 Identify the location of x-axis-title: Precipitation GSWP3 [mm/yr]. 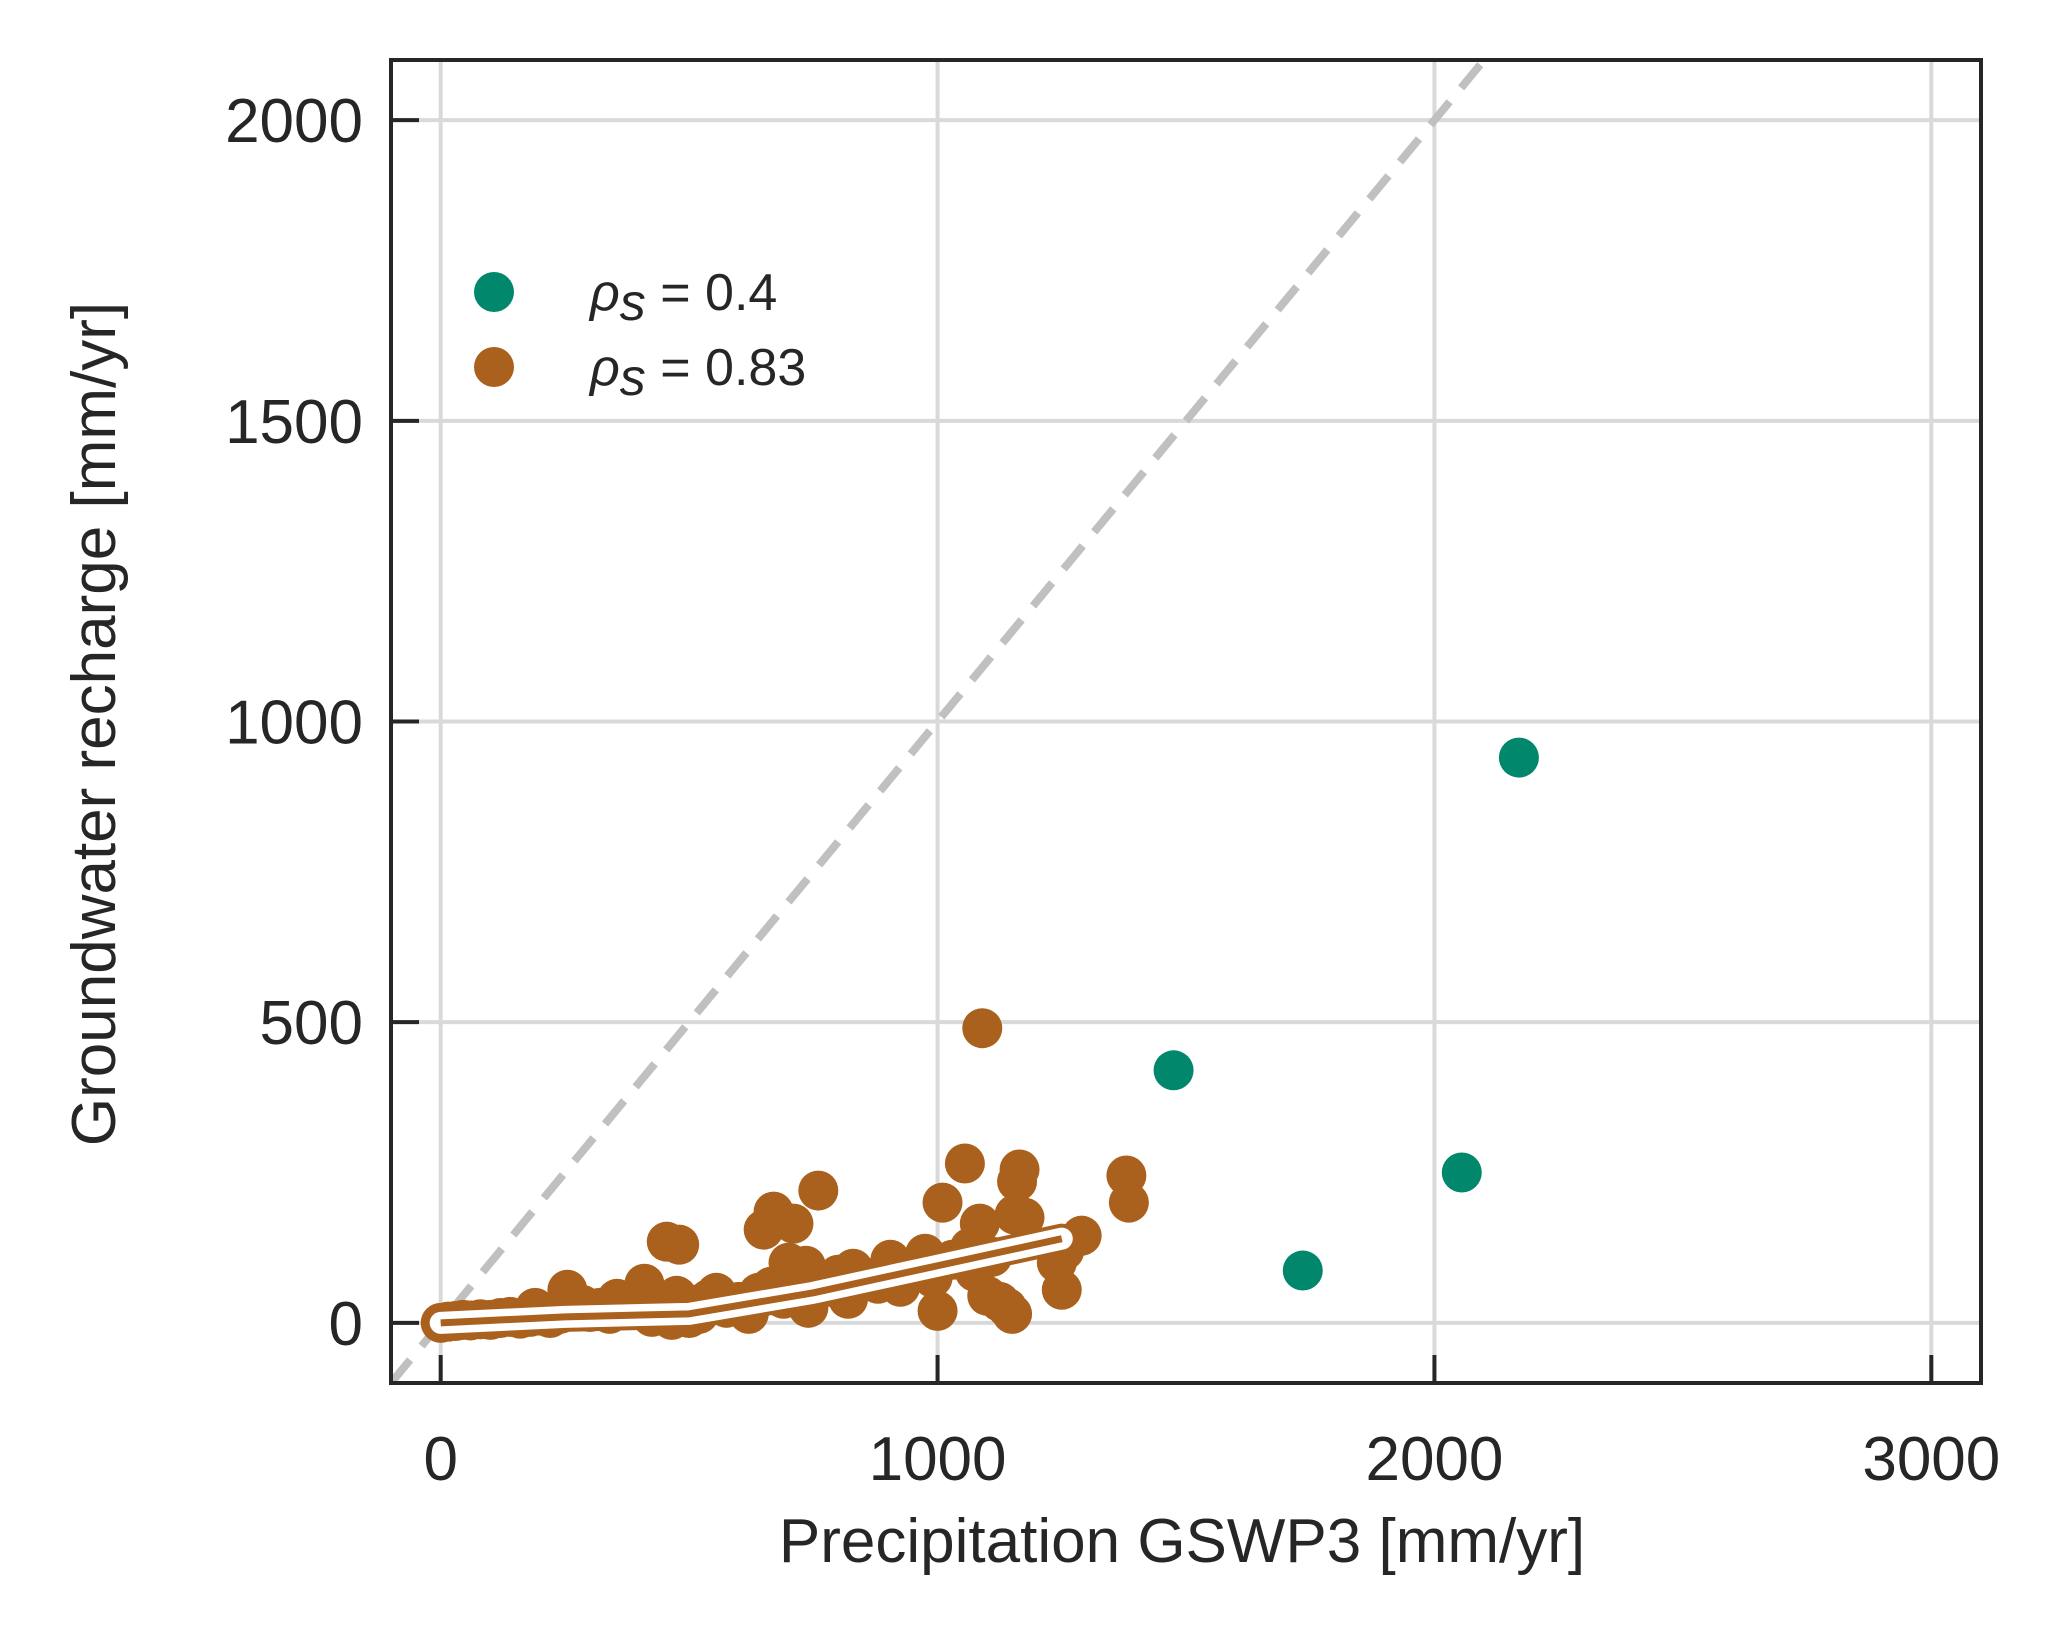
(1182, 1541).